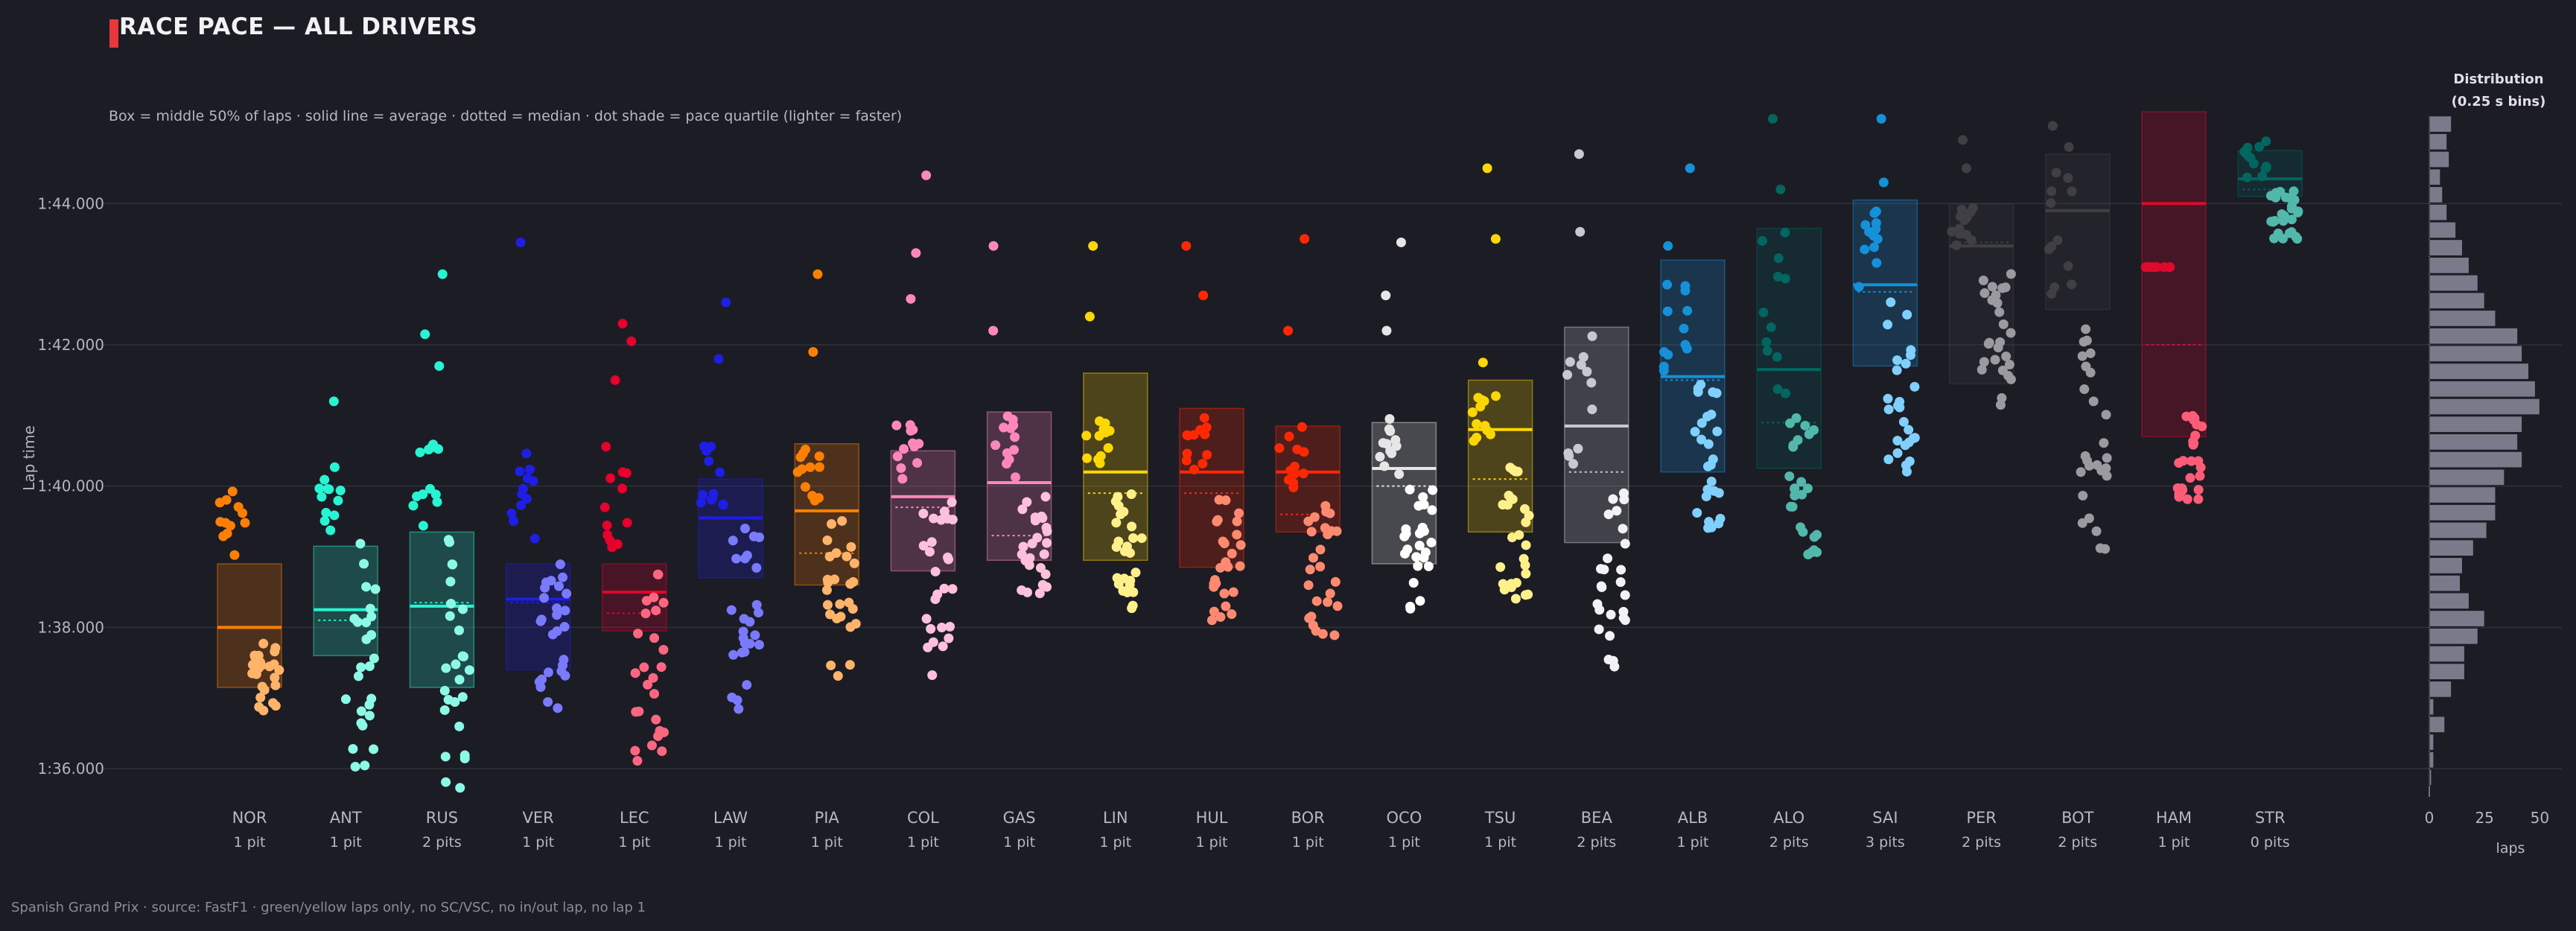 The height and width of the screenshot is (931, 2576). Describe the element at coordinates (1788, 818) in the screenshot. I see `driver-code-label: ALO` at that location.